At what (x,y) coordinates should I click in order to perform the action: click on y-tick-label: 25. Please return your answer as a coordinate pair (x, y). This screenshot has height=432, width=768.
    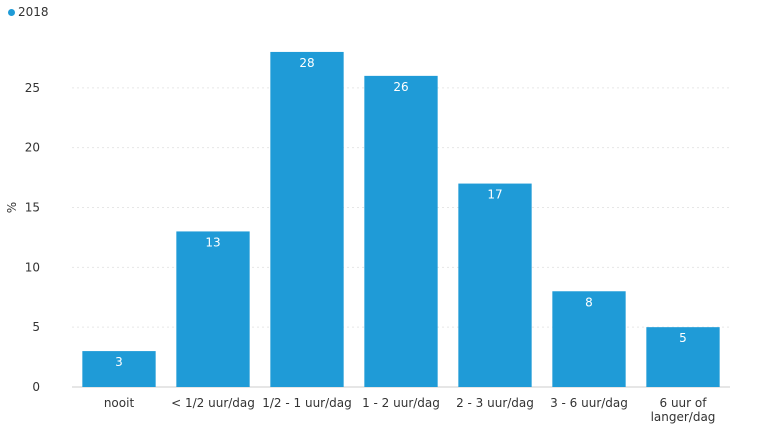
    Looking at the image, I should click on (32, 88).